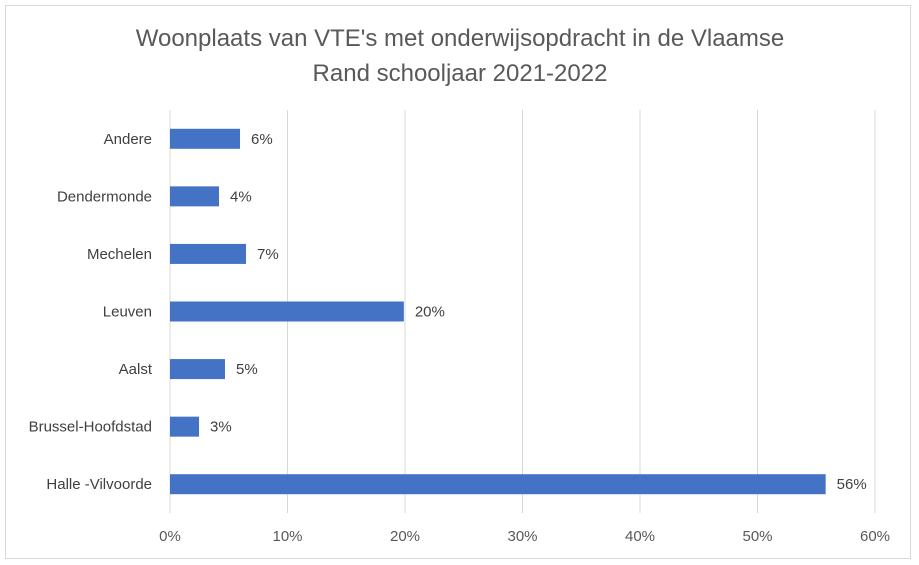 The image size is (919, 565). I want to click on x-tick-label: 30%, so click(522, 536).